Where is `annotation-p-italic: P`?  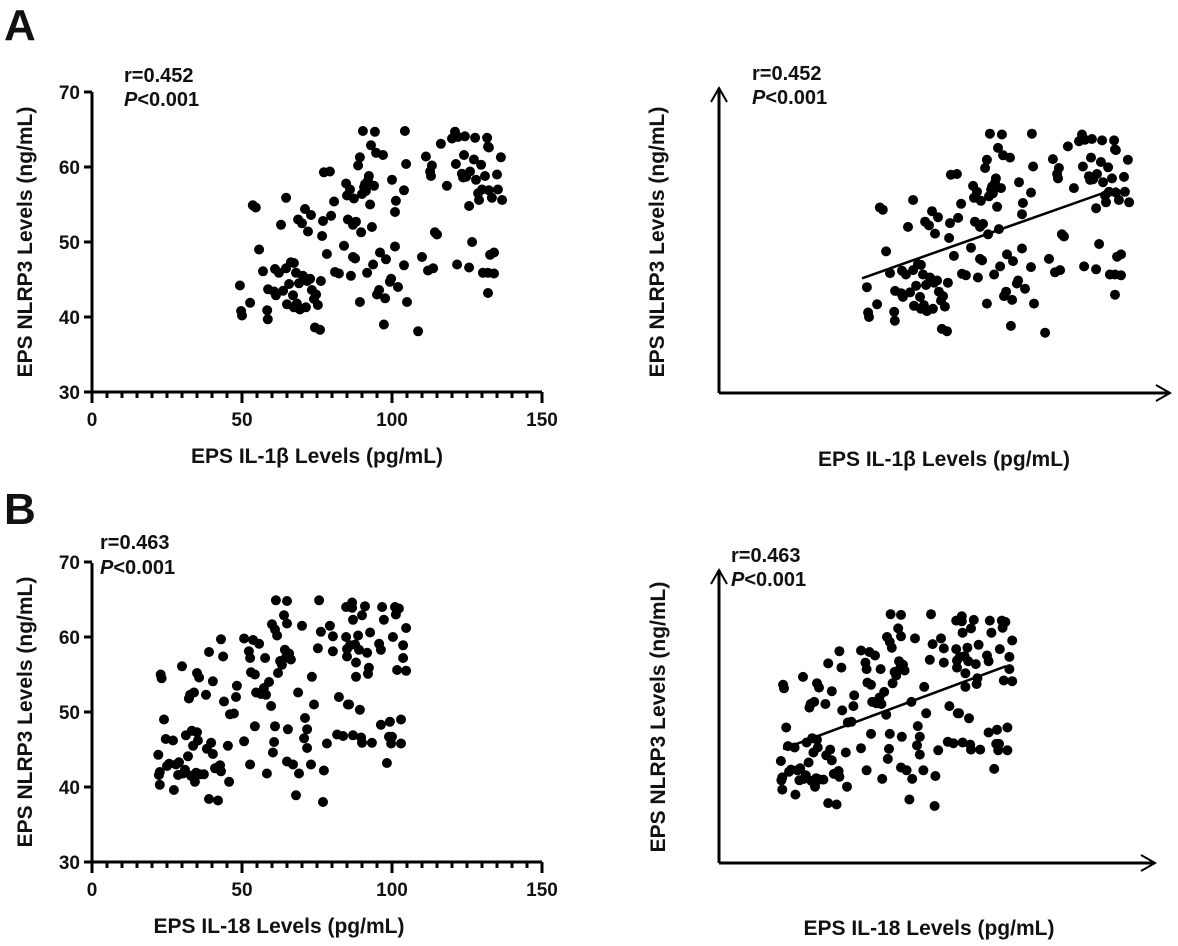 annotation-p-italic: P is located at coordinates (759, 98).